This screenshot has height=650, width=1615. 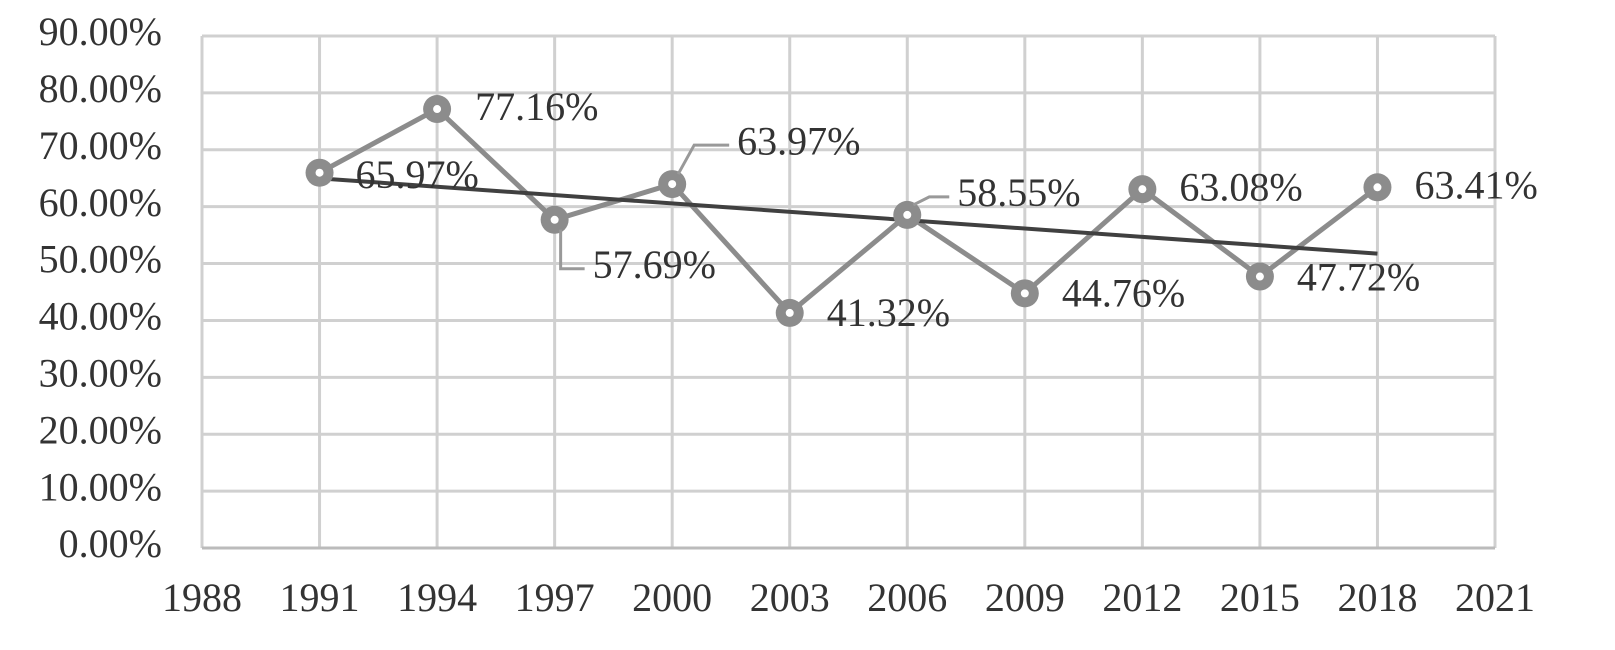 What do you see at coordinates (100, 259) in the screenshot?
I see `y-tick-label: 50.00%` at bounding box center [100, 259].